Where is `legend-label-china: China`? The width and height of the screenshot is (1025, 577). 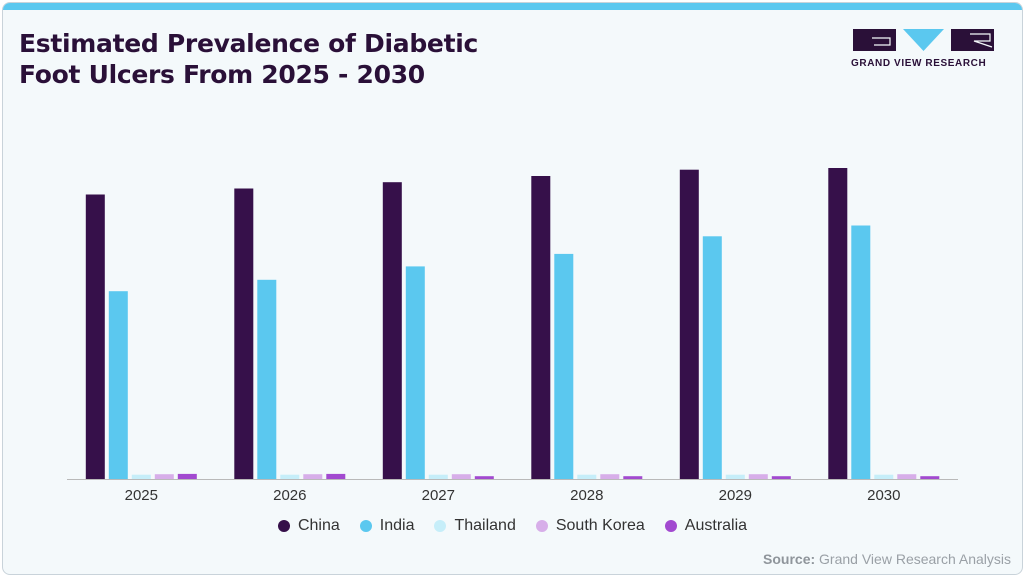 legend-label-china: China is located at coordinates (318, 525).